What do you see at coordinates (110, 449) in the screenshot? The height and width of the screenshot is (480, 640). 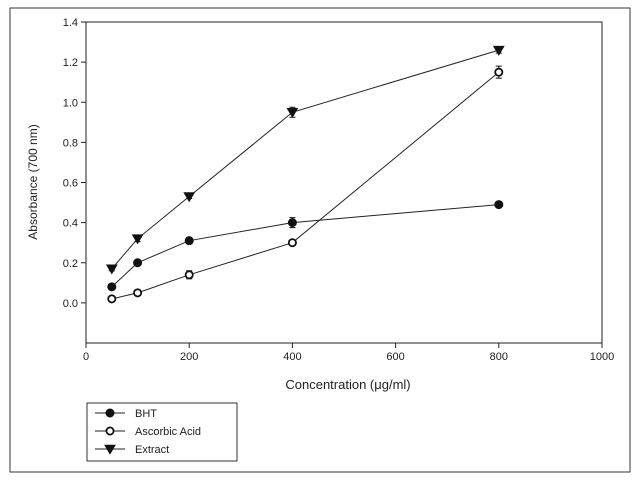 I see `legend-marker-extract` at bounding box center [110, 449].